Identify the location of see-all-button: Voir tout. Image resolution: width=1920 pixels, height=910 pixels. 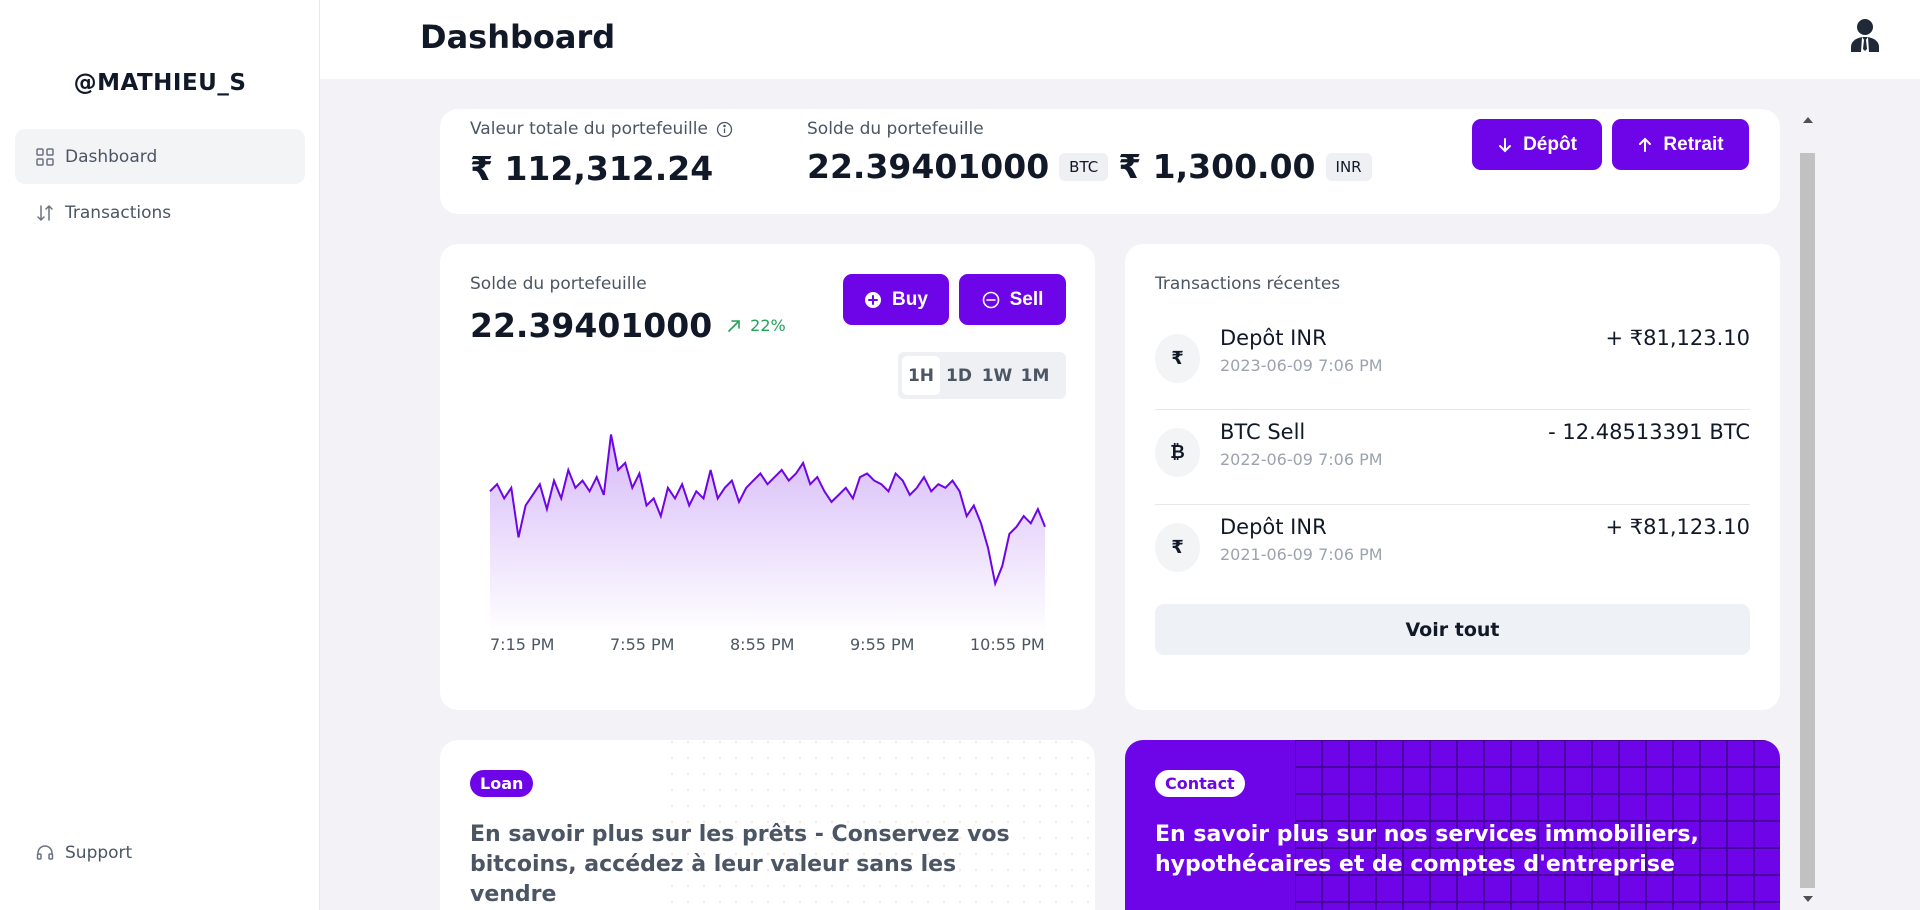
(1452, 629).